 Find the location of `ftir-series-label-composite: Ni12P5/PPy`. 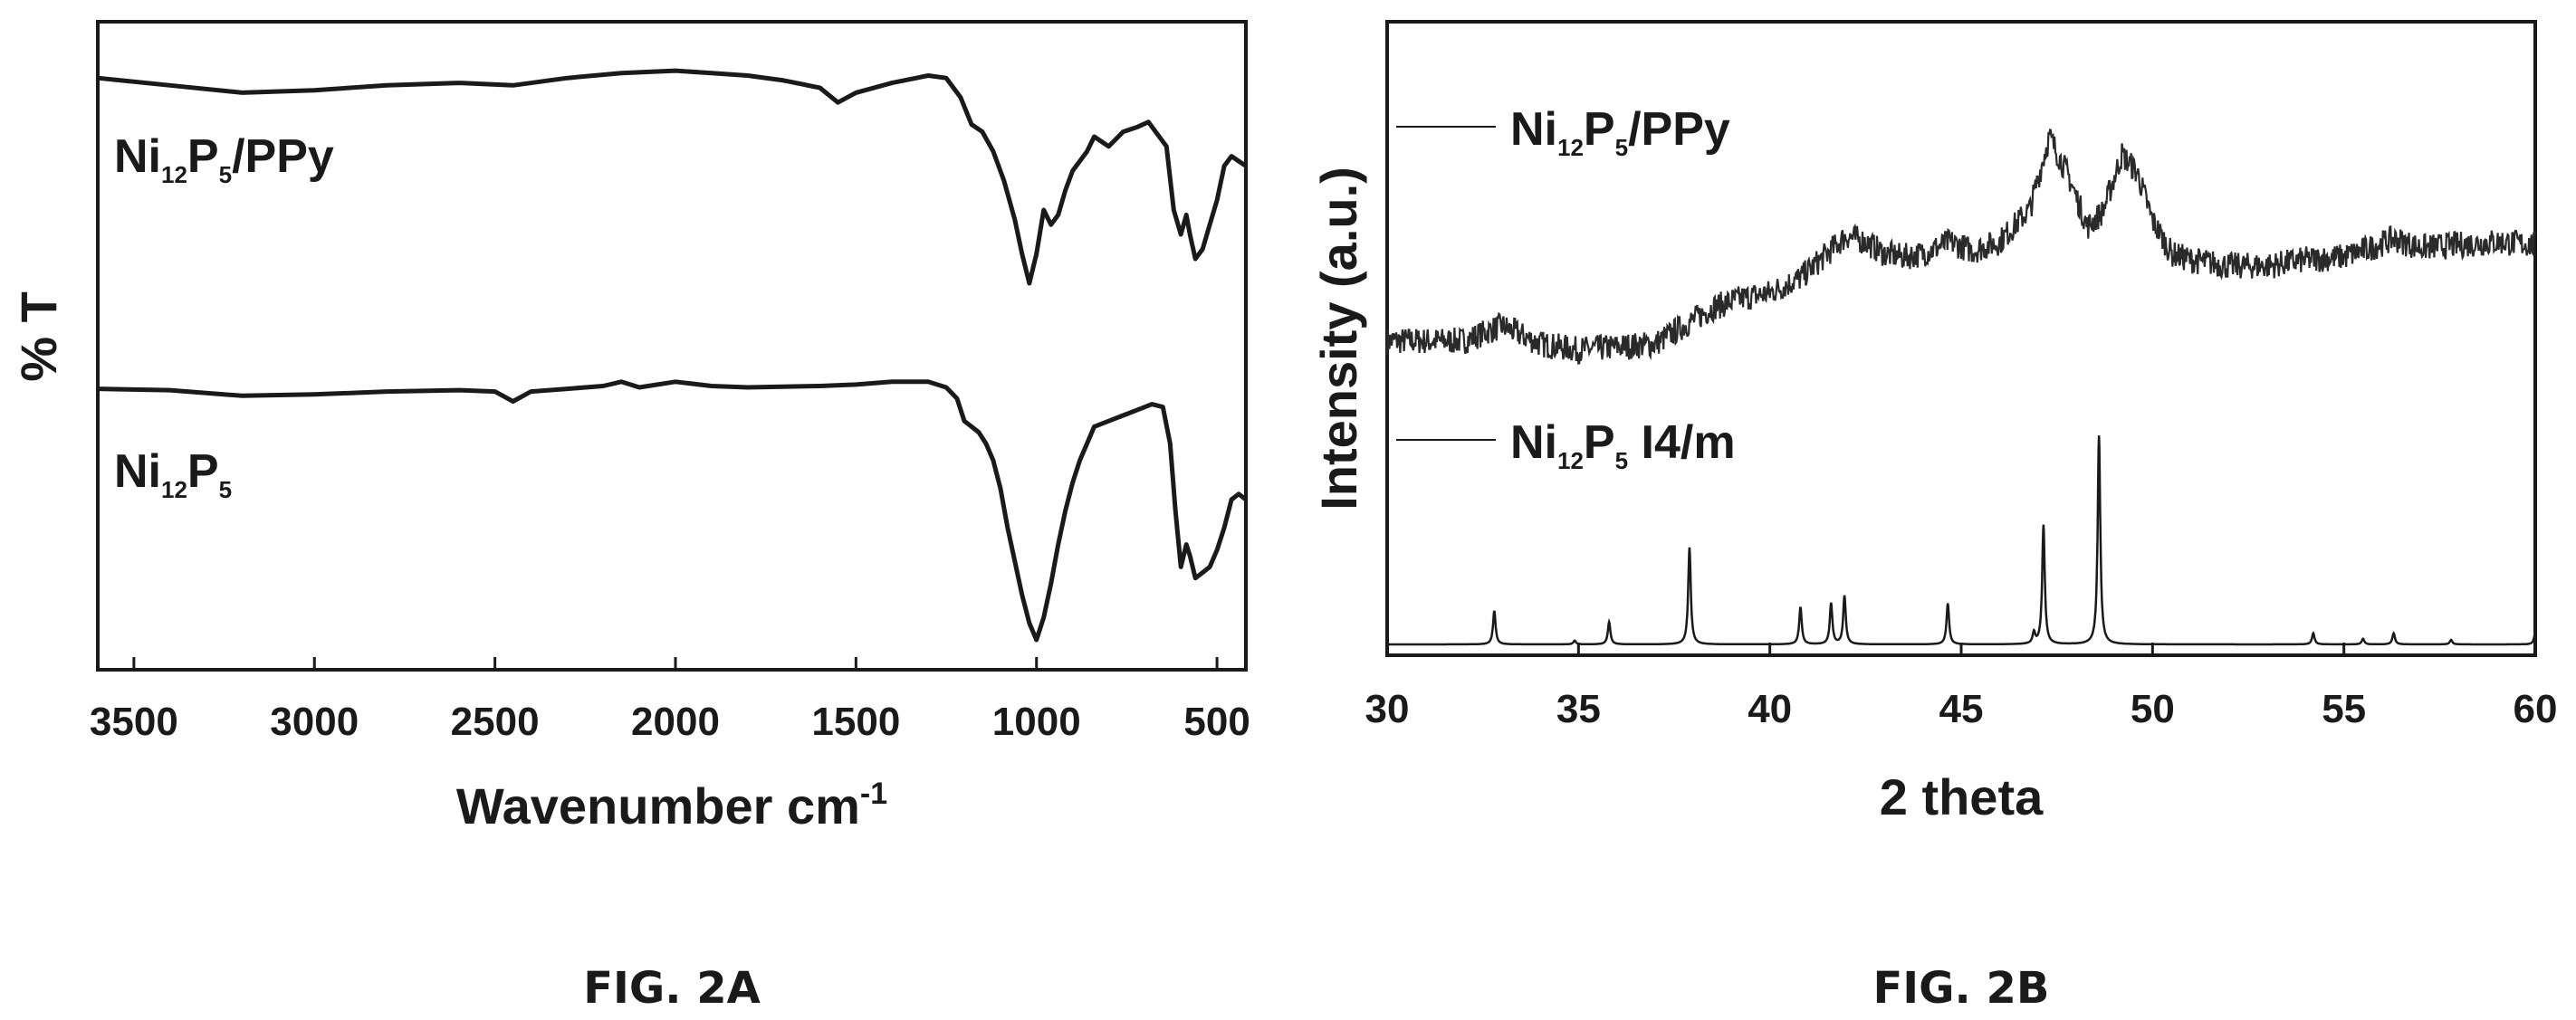

ftir-series-label-composite: Ni12P5/PPy is located at coordinates (224, 159).